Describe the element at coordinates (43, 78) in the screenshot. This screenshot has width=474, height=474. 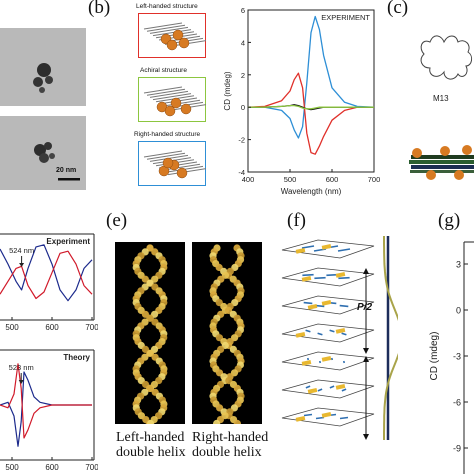
I see `tem-particles-top` at that location.